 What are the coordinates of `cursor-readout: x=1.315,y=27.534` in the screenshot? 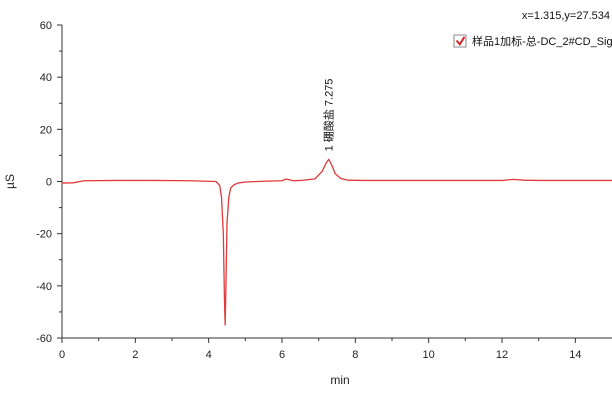 It's located at (566, 16).